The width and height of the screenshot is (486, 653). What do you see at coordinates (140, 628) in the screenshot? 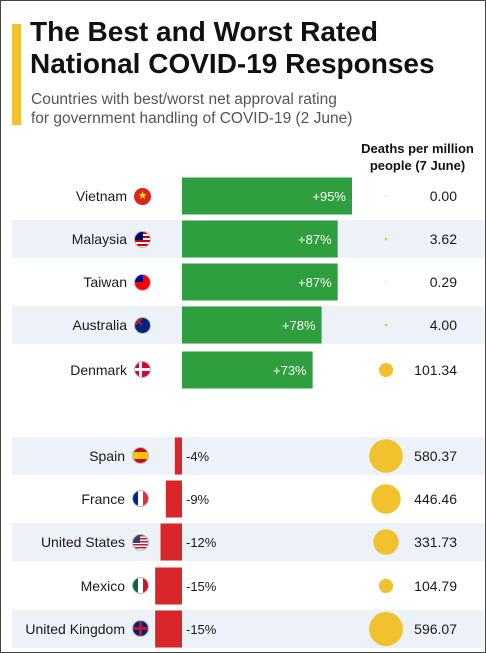
I see `flag-united-kingdom-icon` at bounding box center [140, 628].